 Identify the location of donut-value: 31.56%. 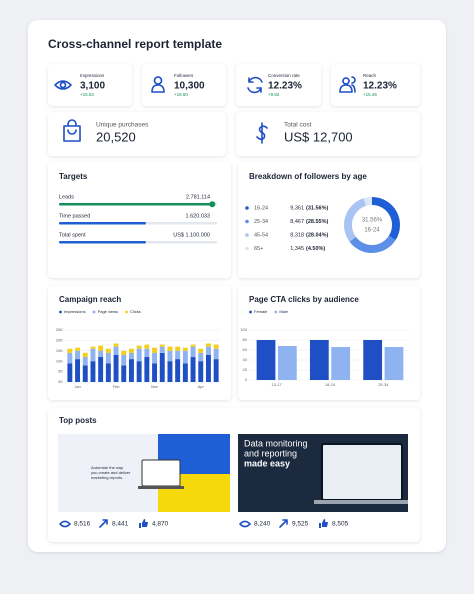
(372, 221).